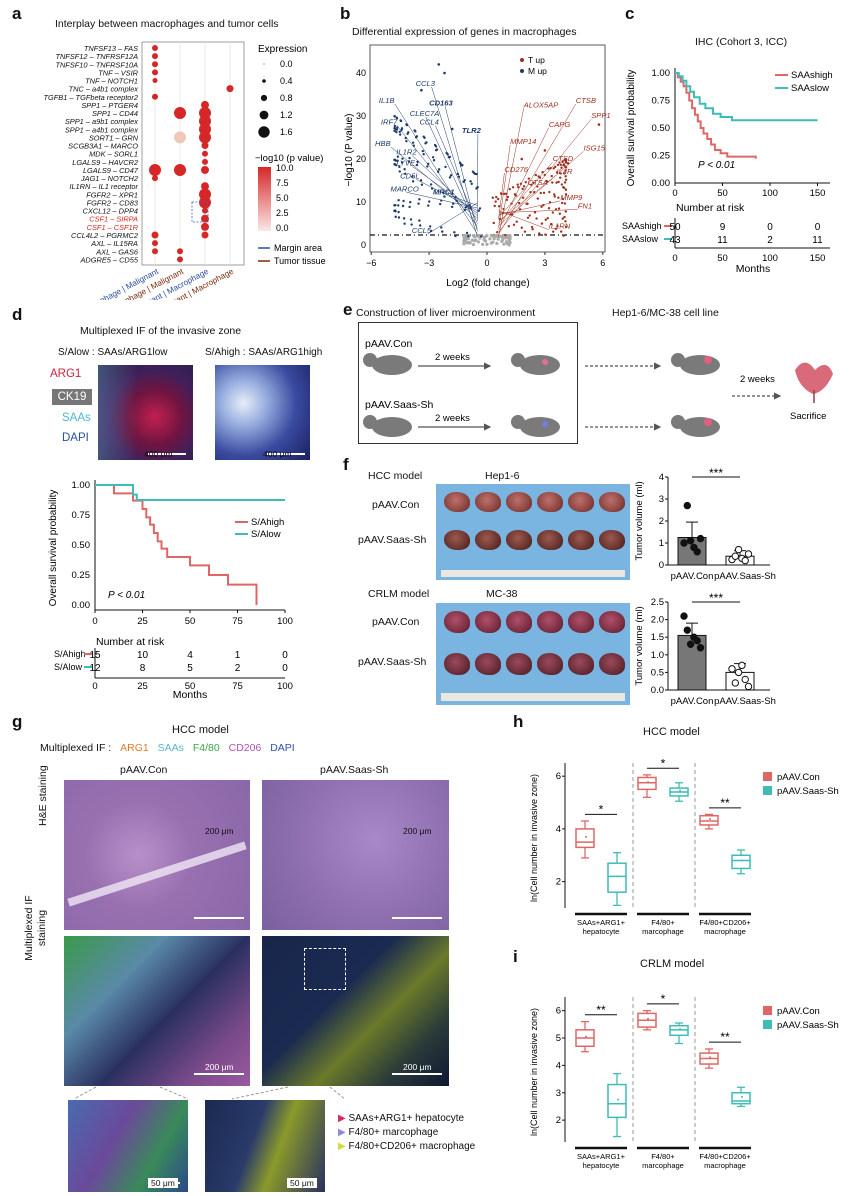  I want to click on panel-label-g: g, so click(17, 721).